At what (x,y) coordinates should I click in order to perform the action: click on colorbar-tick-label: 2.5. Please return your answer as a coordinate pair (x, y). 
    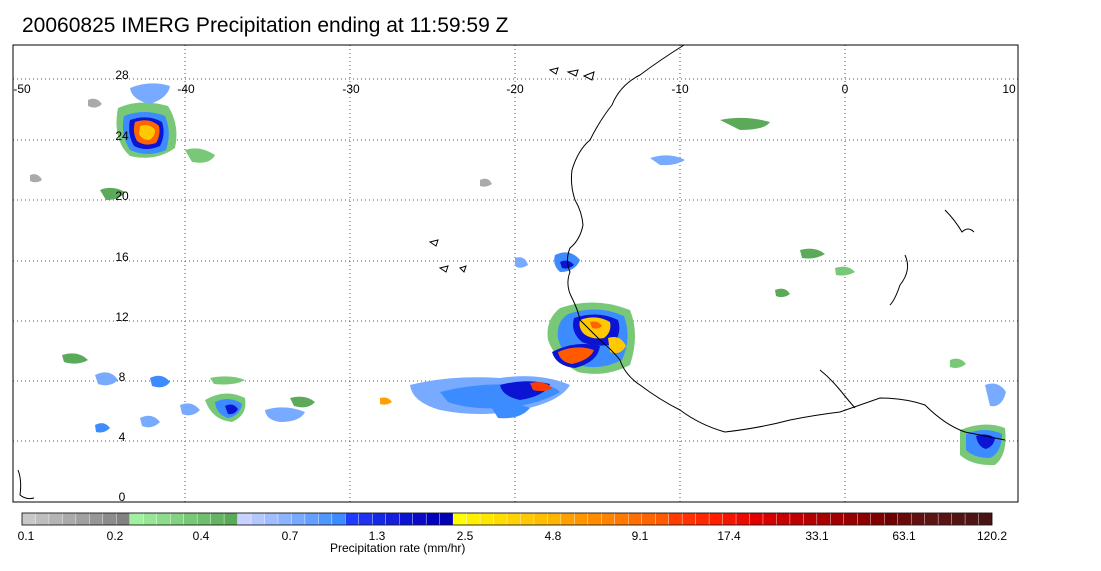
    Looking at the image, I should click on (465, 536).